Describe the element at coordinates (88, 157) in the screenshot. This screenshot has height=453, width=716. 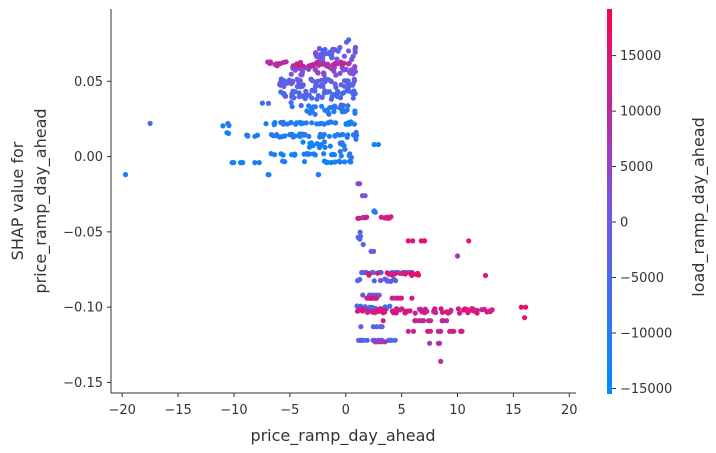
I see `y-tick-label: 0.00` at that location.